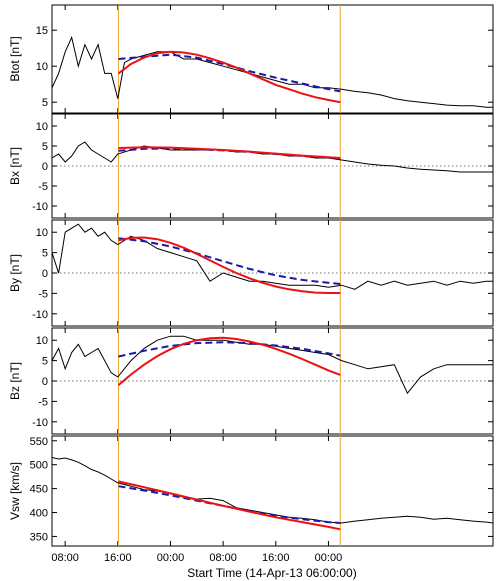 The width and height of the screenshot is (500, 581). I want to click on y-tick-label: 400, so click(39, 514).